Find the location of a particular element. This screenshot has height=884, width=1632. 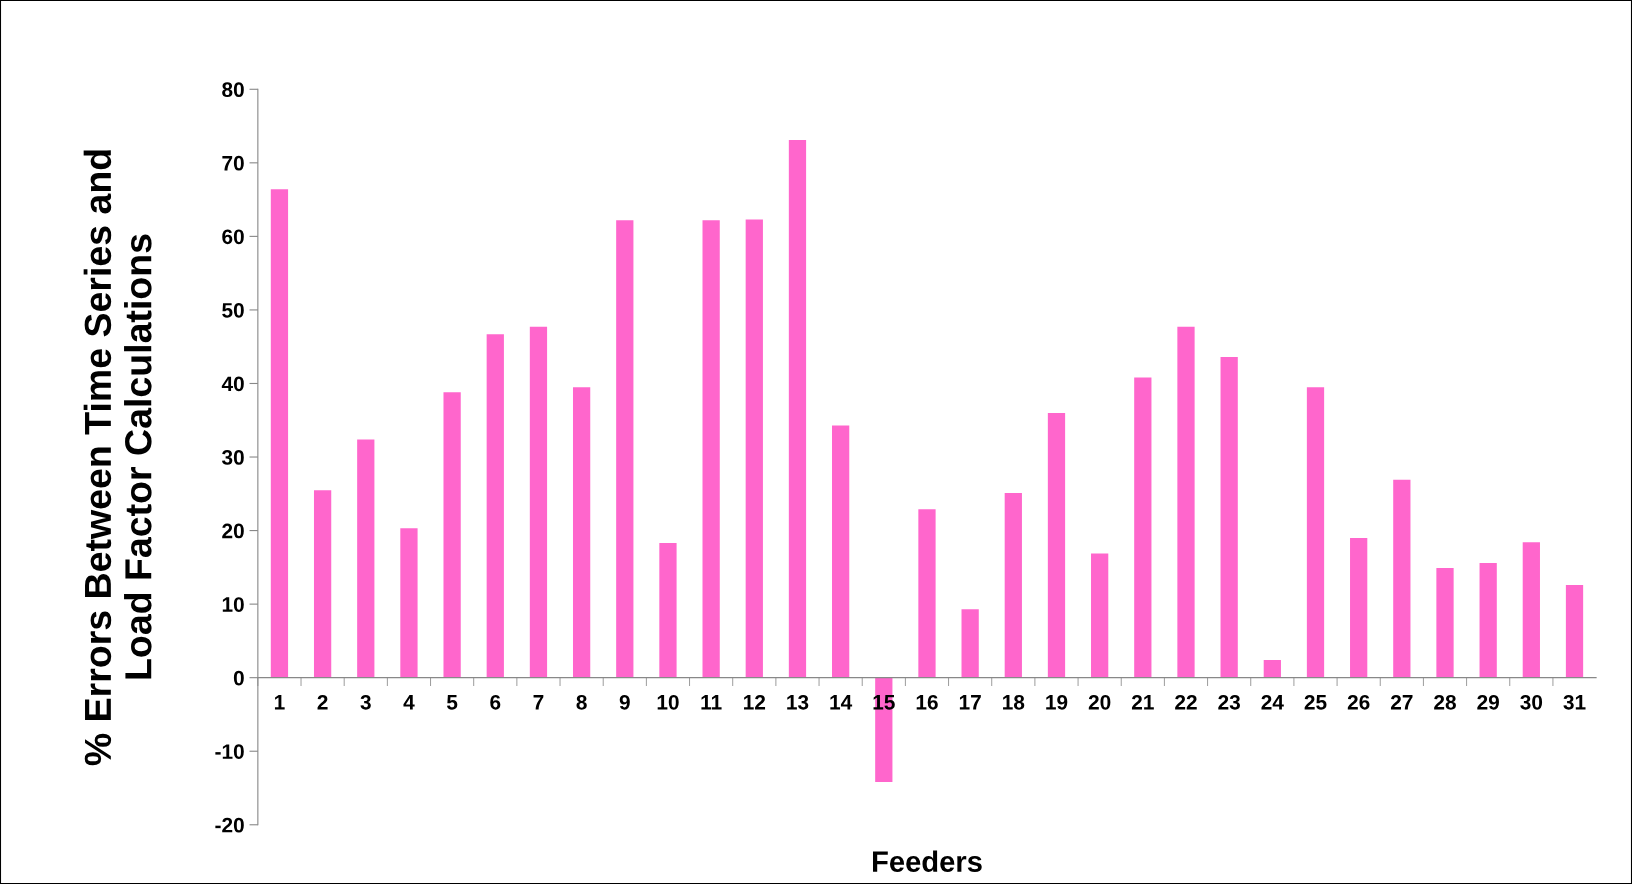

x-tick-label: 24 is located at coordinates (1272, 702).